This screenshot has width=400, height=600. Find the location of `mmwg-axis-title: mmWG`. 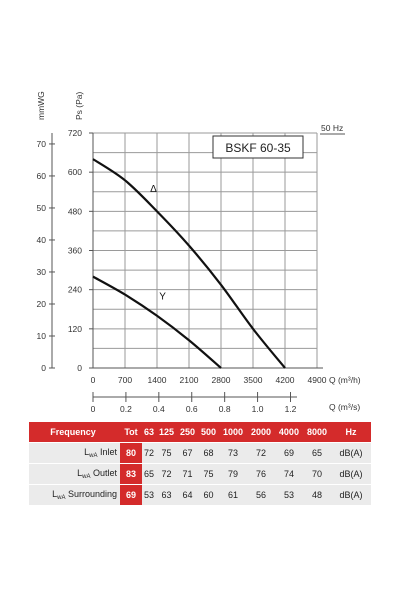

mmwg-axis-title: mmWG is located at coordinates (41, 105).